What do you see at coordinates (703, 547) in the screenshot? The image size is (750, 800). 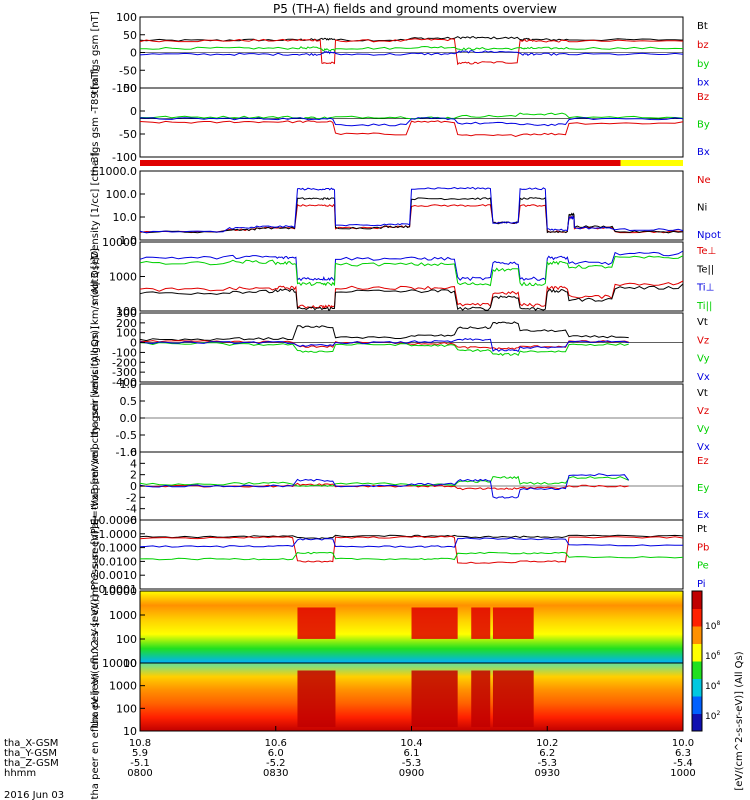 I see `legend-label: Pb` at bounding box center [703, 547].